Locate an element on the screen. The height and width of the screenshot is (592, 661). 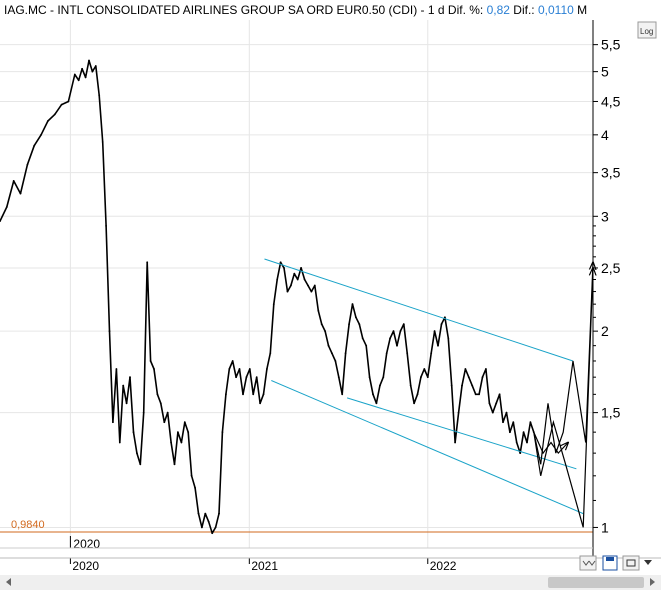
horizontal-scrollbar is located at coordinates (330, 582).